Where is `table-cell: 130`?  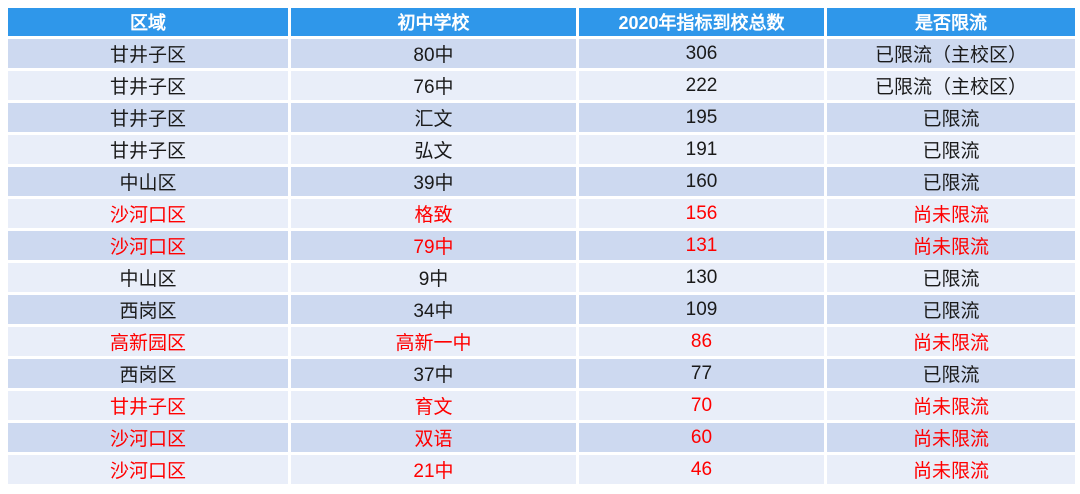 table-cell: 130 is located at coordinates (701, 277).